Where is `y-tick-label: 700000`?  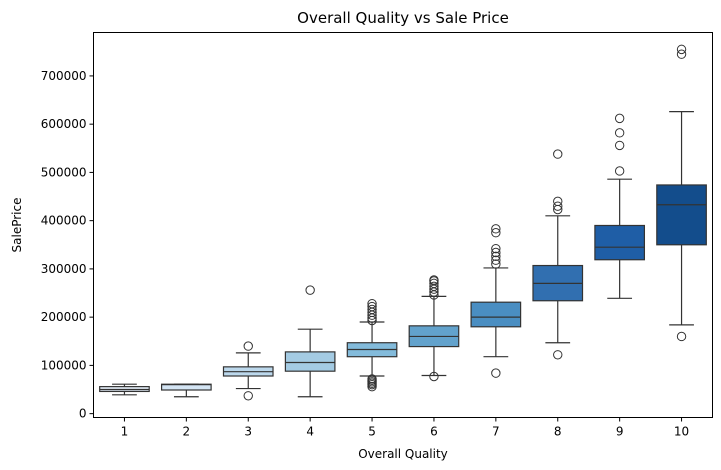
y-tick-label: 700000 is located at coordinates (64, 76).